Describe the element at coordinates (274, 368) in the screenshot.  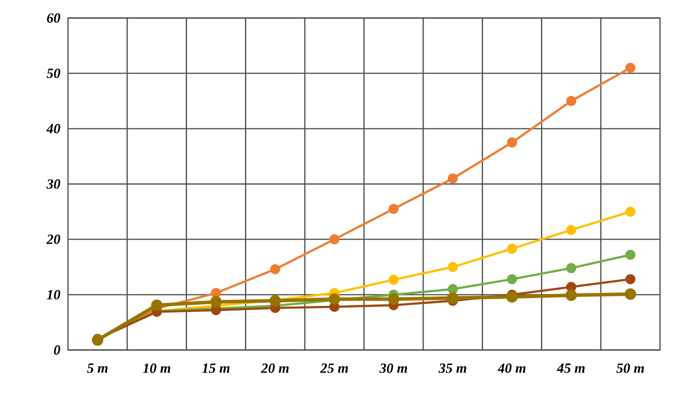
I see `x-tick-label: 20 m` at that location.